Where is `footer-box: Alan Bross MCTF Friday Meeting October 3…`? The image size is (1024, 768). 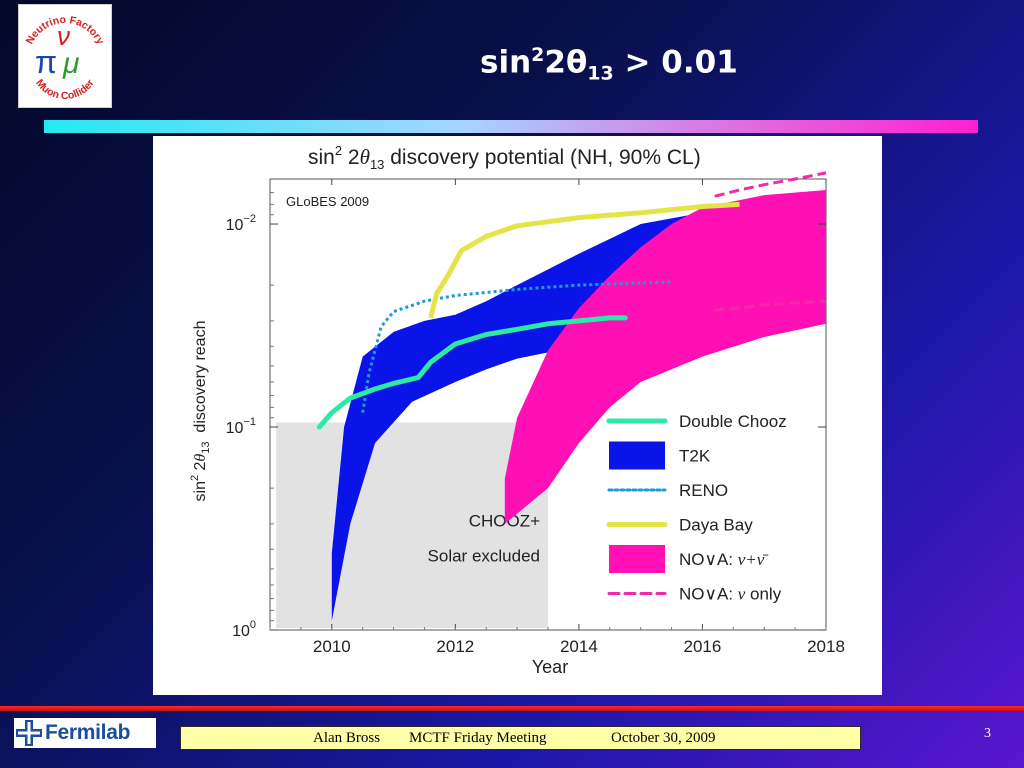
footer-box: Alan Bross MCTF Friday Meeting October 3… is located at coordinates (520, 738).